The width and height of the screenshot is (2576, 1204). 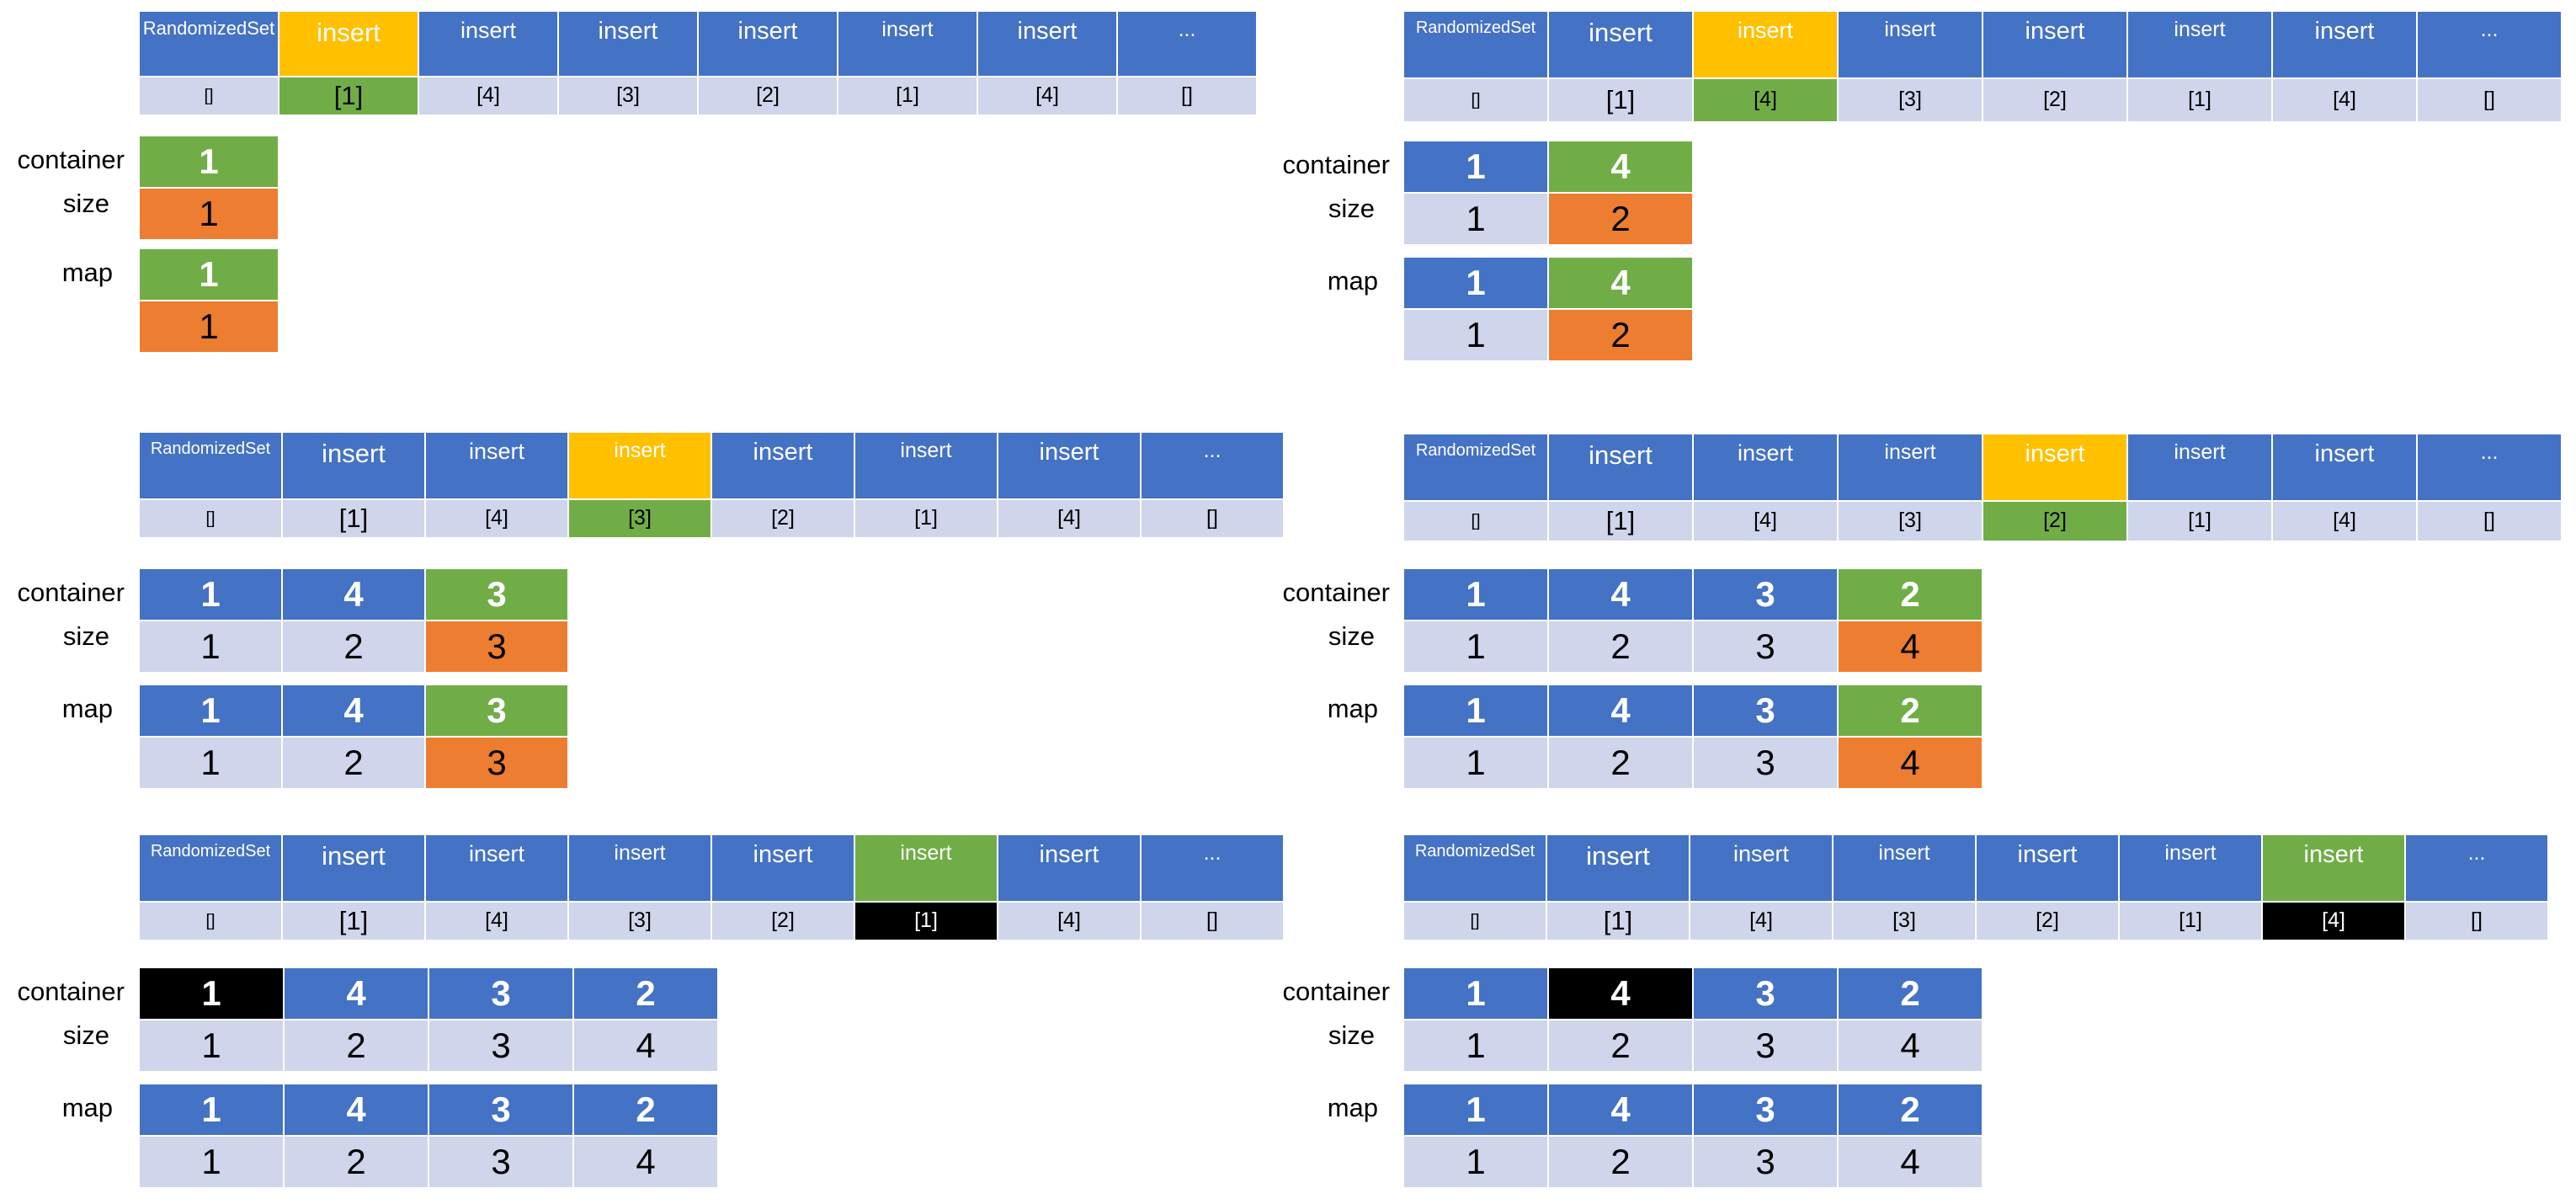 What do you see at coordinates (210, 44) in the screenshot?
I see `op-class-name: RandomizedSet` at bounding box center [210, 44].